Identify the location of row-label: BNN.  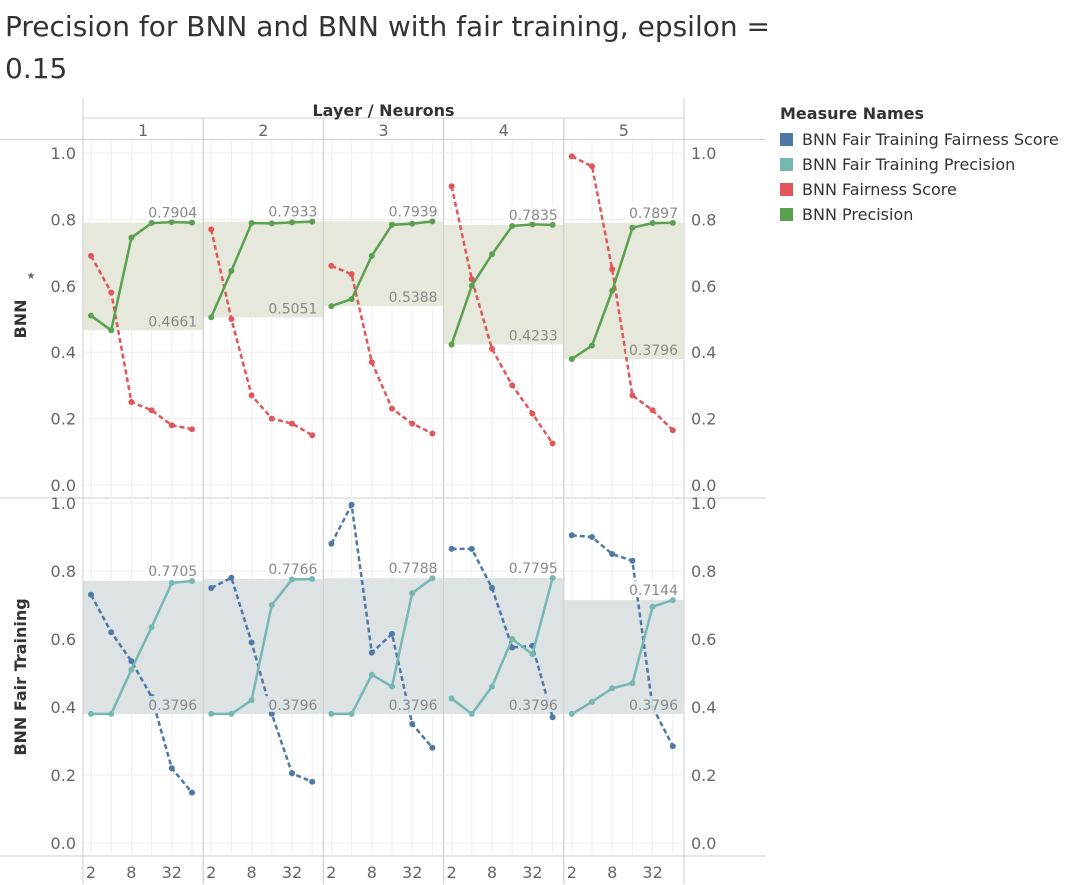
(20, 319).